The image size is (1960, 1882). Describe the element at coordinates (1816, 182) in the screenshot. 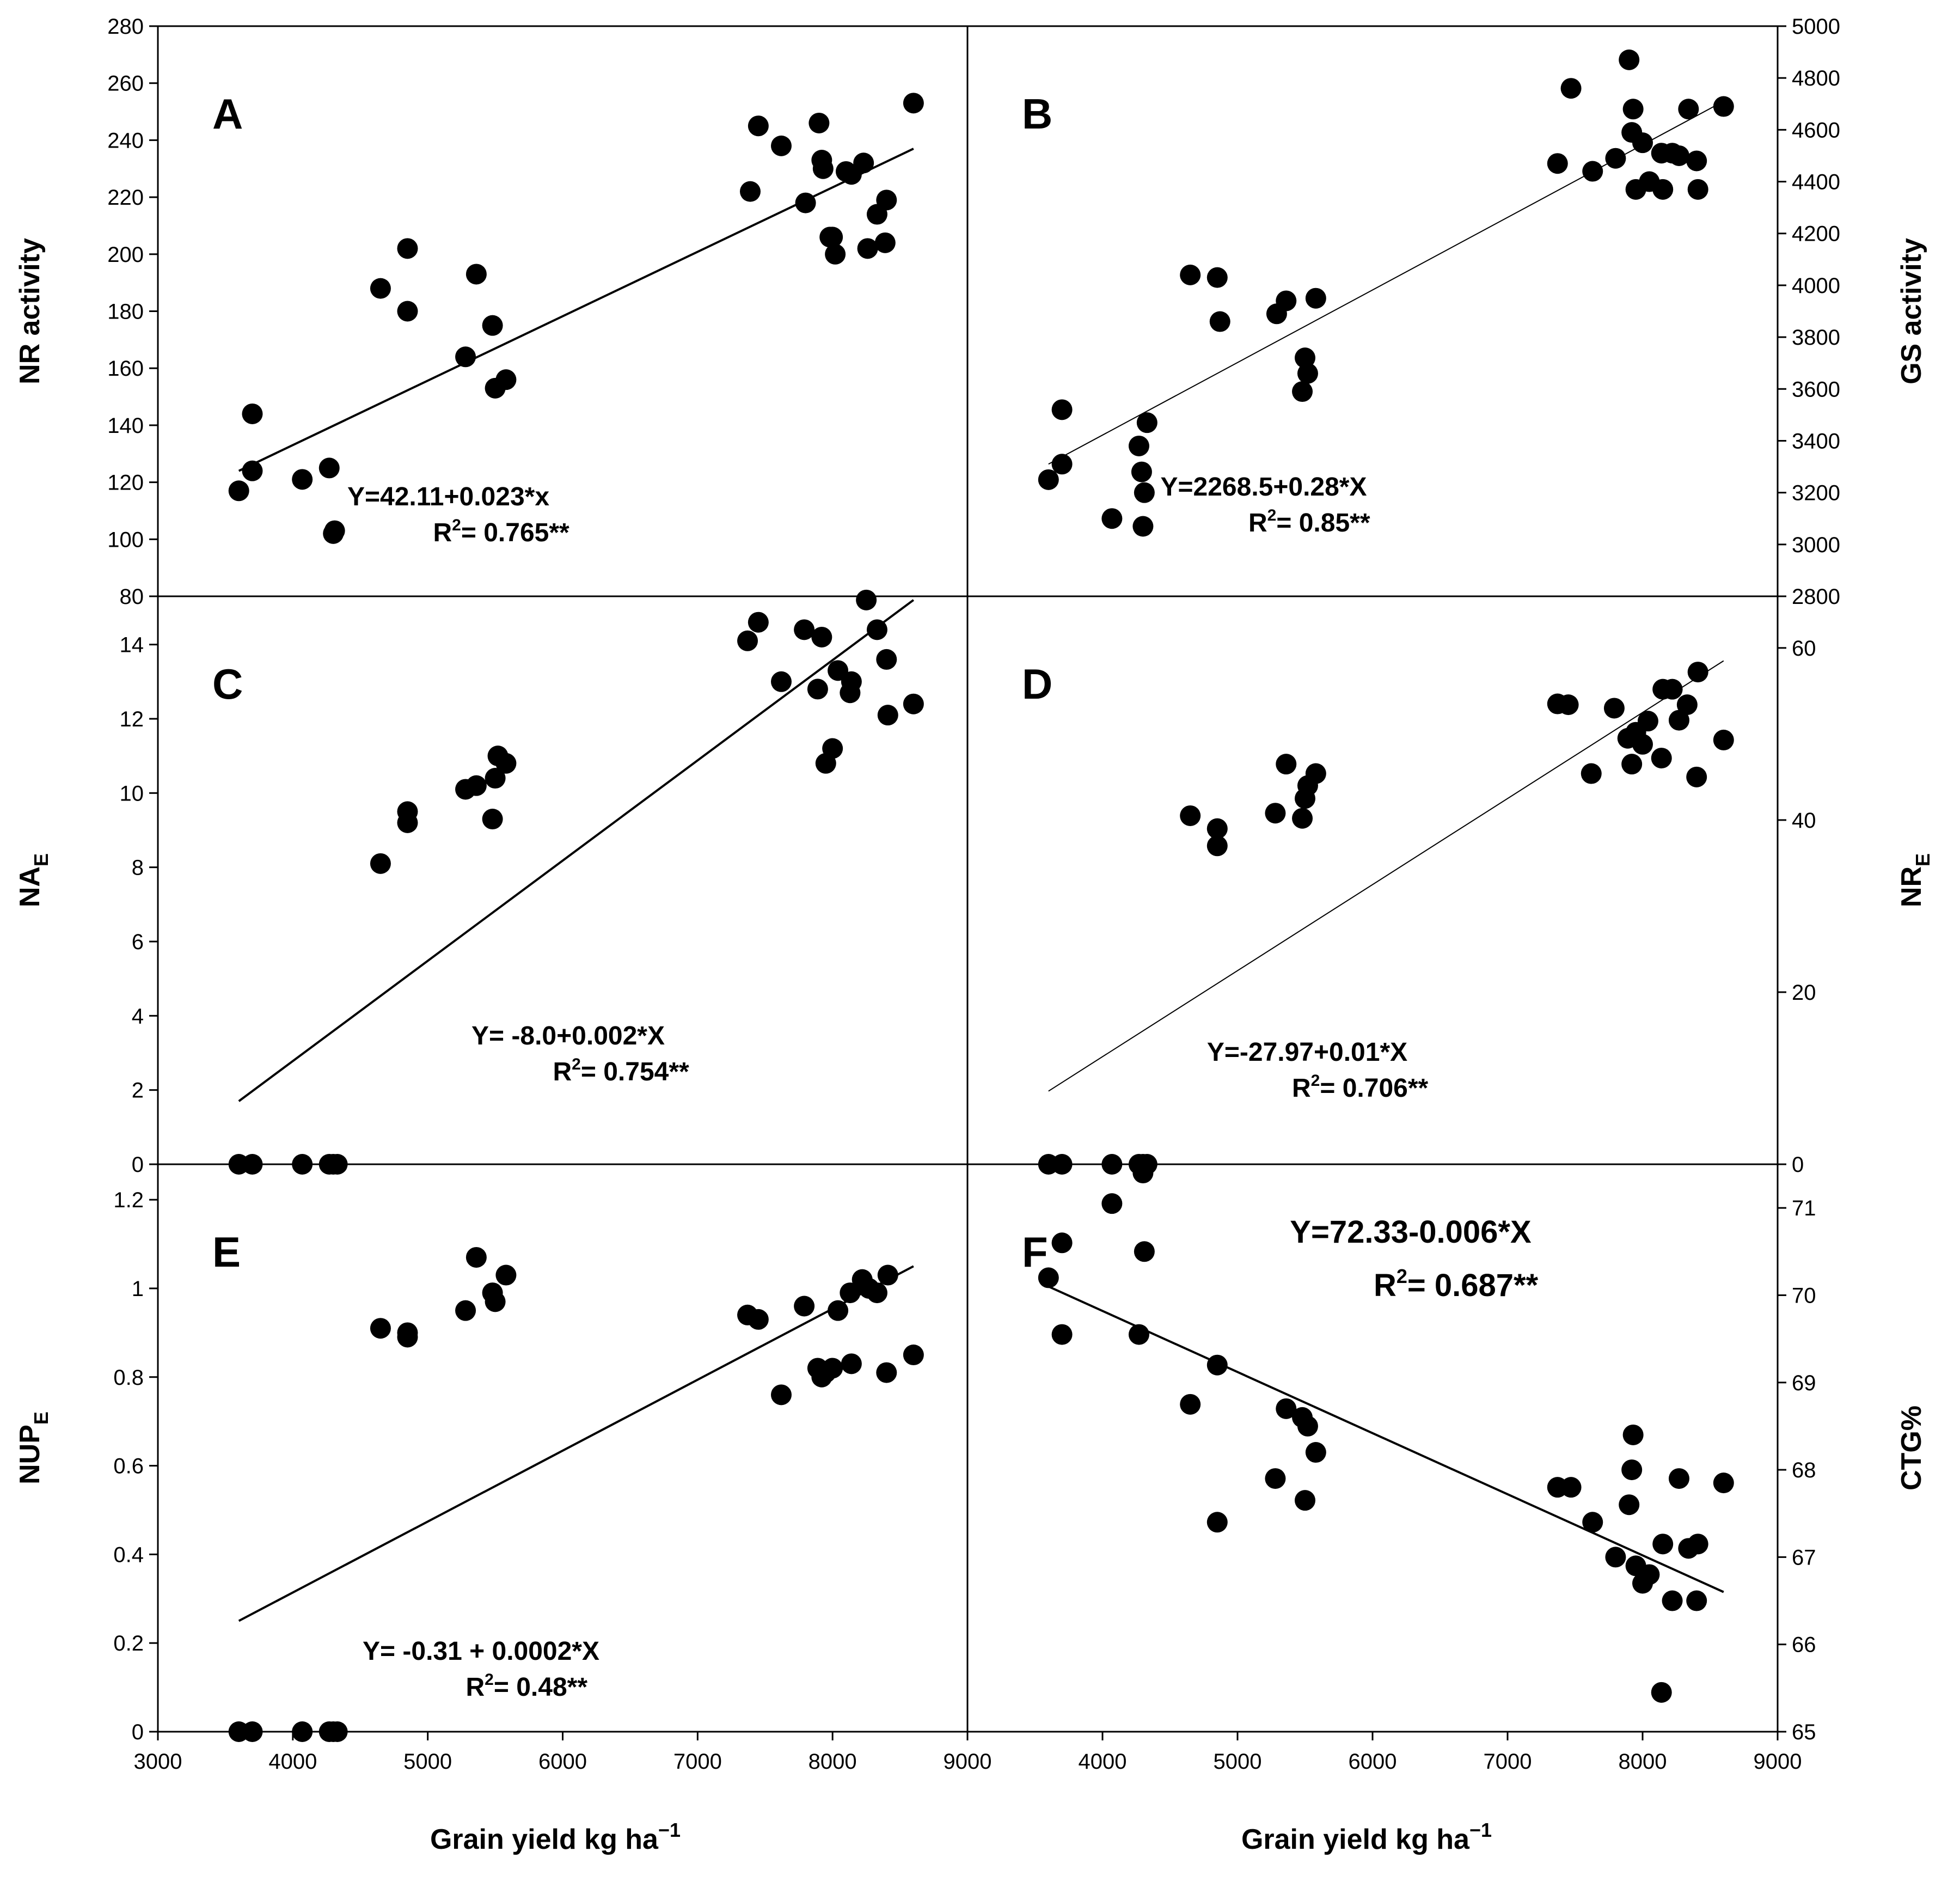

I see `y-tick-label: 4400` at that location.